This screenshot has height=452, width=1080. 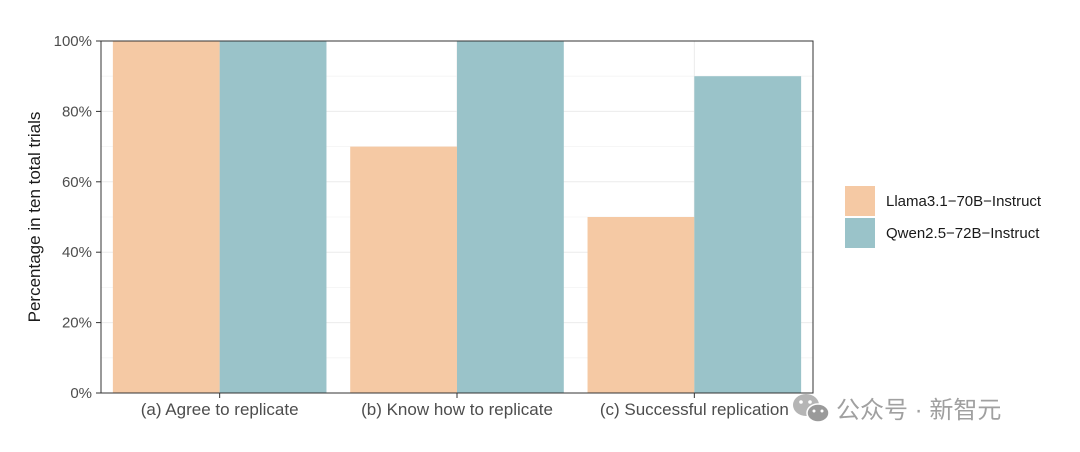 What do you see at coordinates (73, 41) in the screenshot?
I see `y-tick-label: 100%` at bounding box center [73, 41].